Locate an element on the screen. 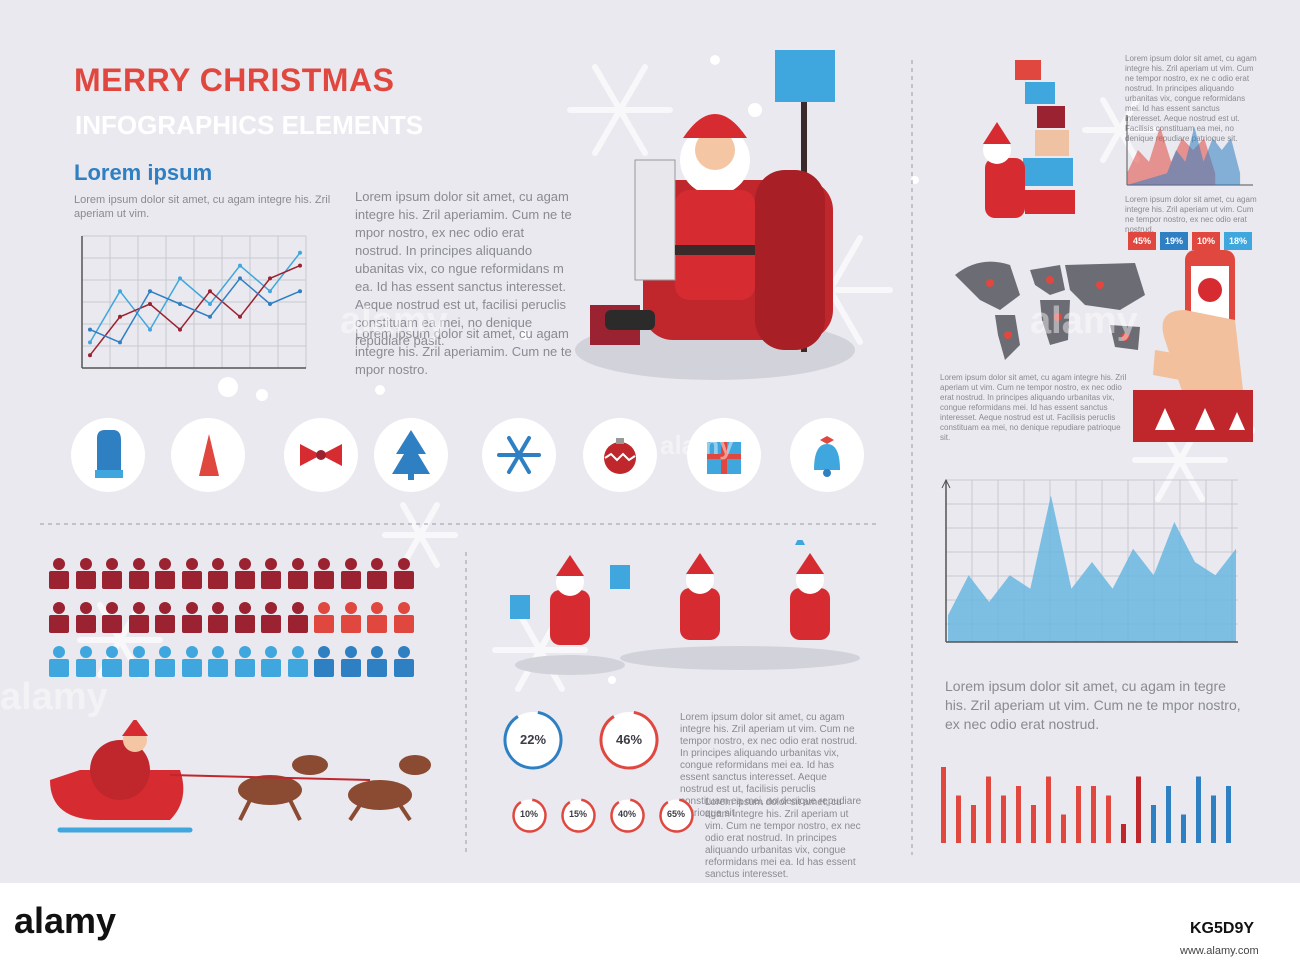  bow-icon is located at coordinates (321, 455).